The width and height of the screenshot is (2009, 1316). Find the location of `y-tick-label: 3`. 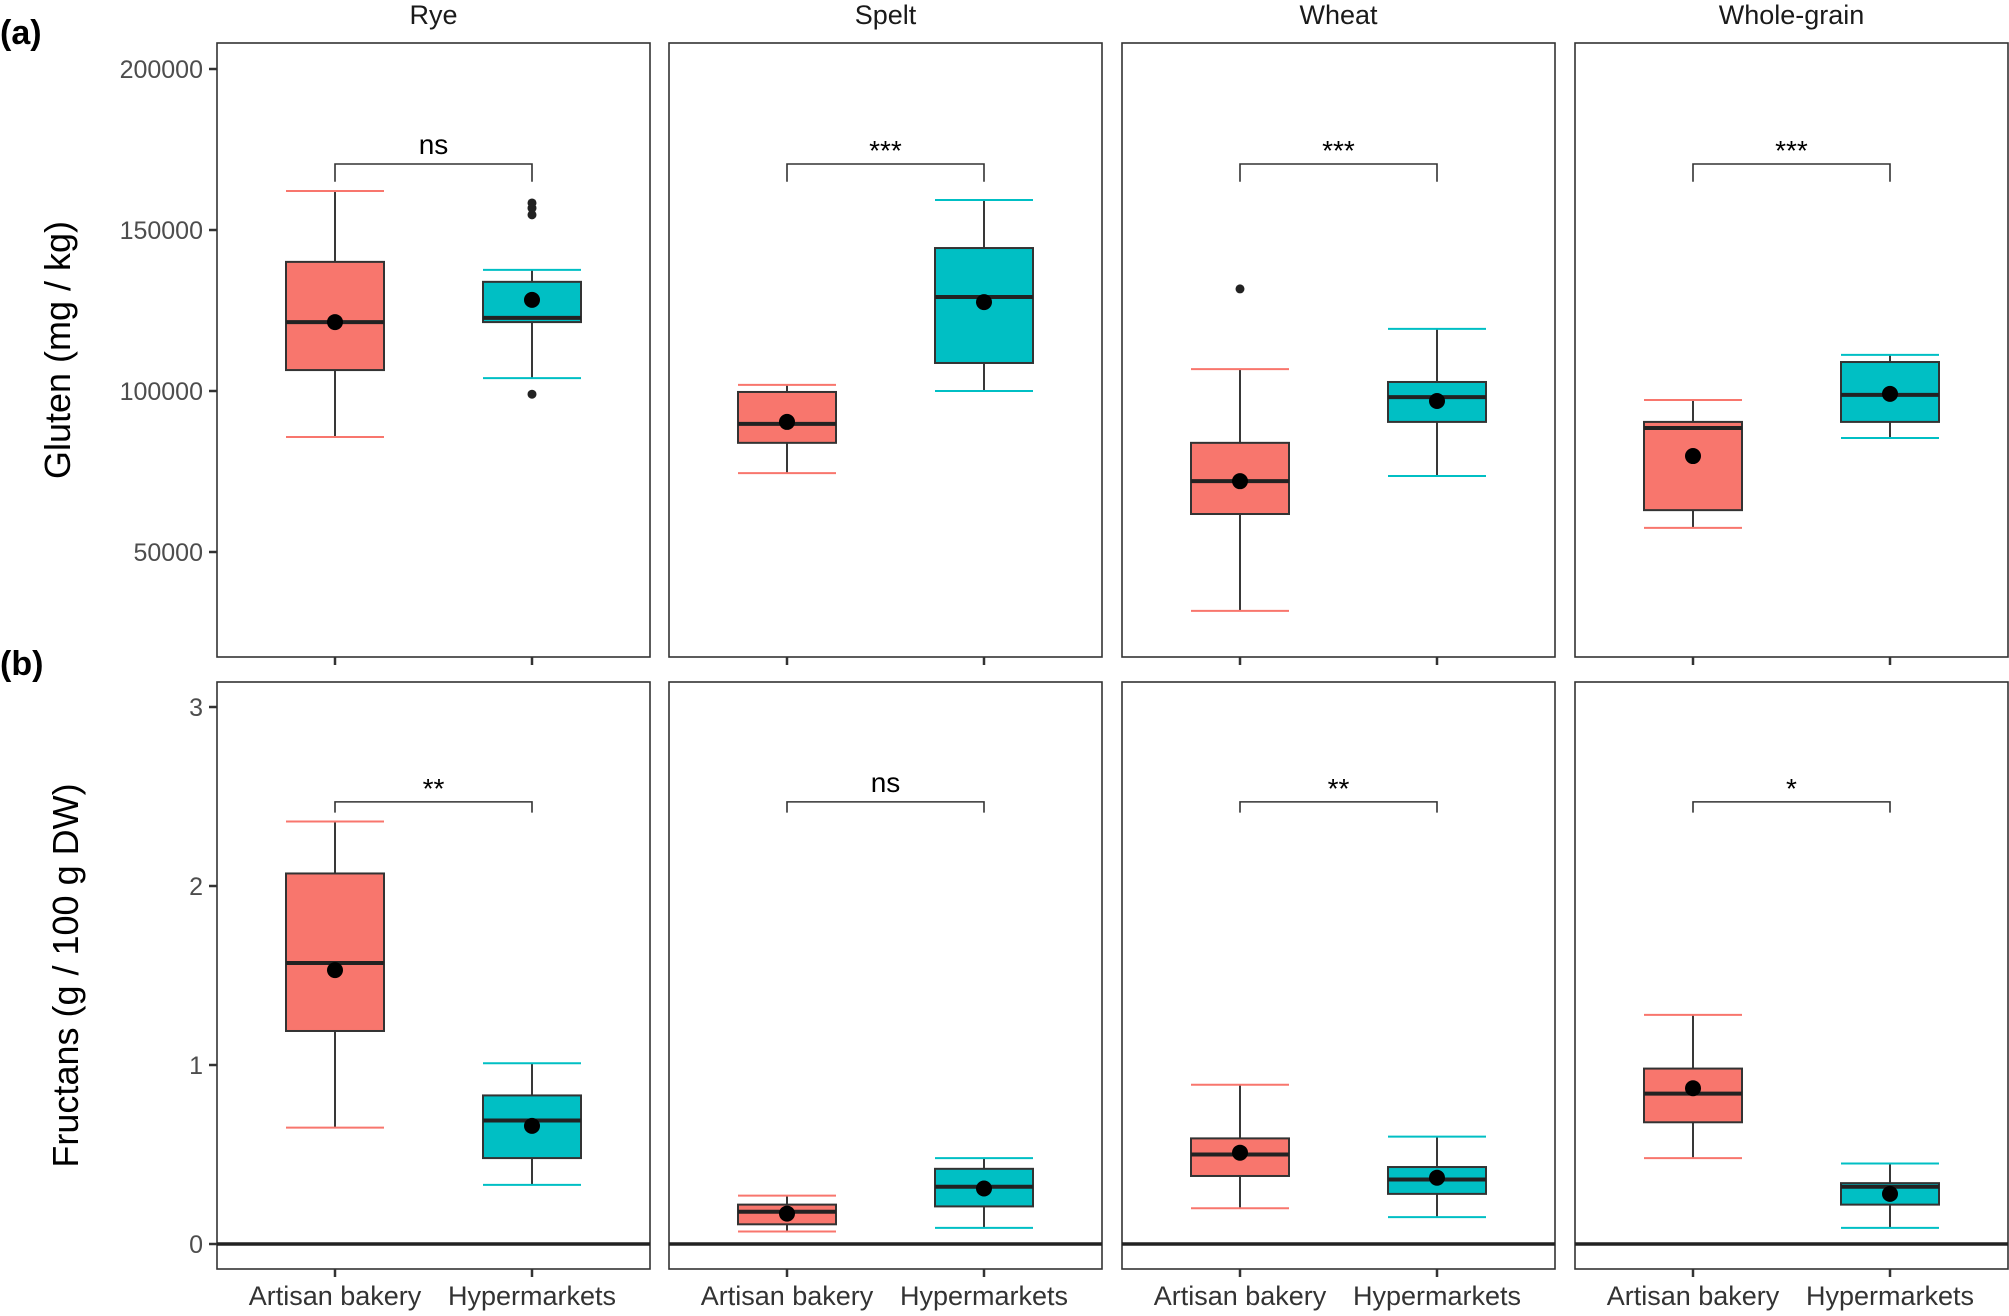

y-tick-label: 3 is located at coordinates (196, 708).